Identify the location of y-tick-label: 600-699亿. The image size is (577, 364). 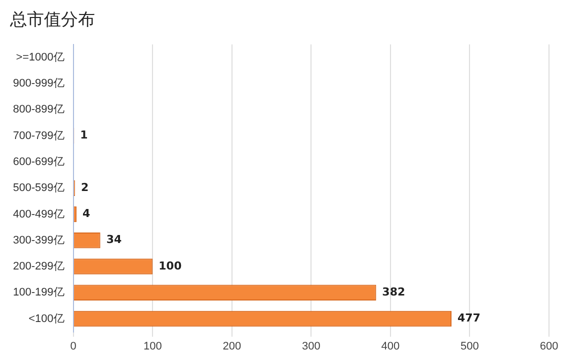
(38, 162).